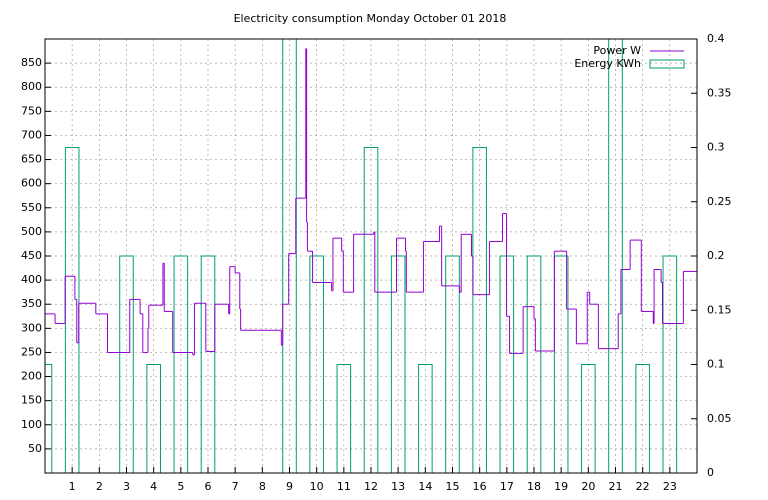 The height and width of the screenshot is (500, 768). Describe the element at coordinates (289, 486) in the screenshot. I see `x-tick-label: 9` at that location.